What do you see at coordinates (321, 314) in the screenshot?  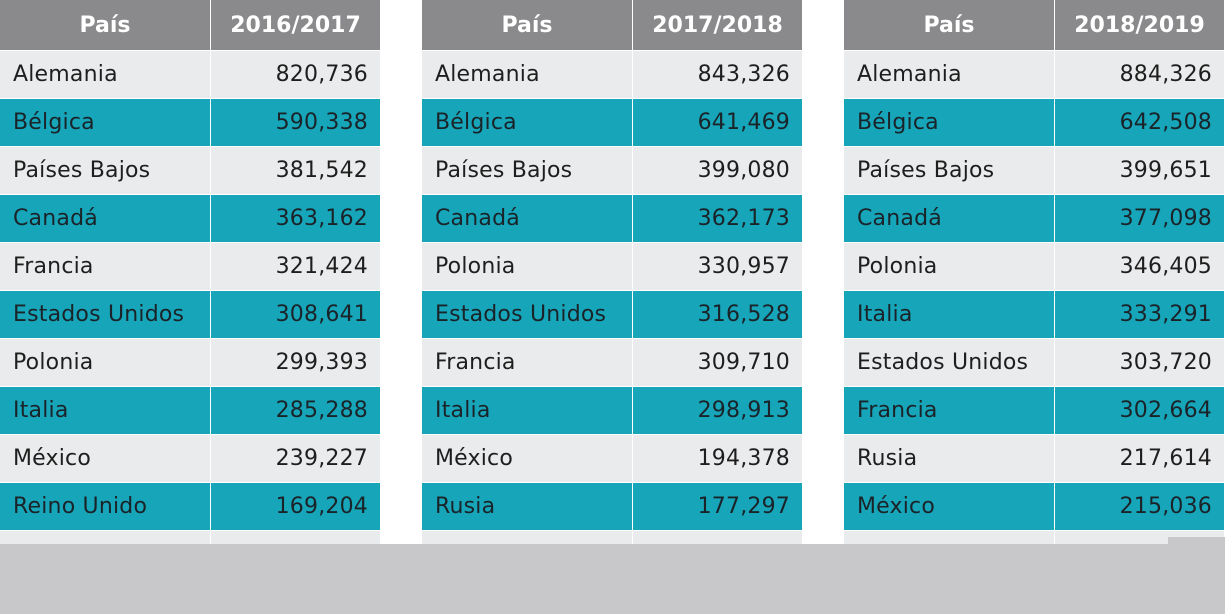 I see `value-cell: 308,641` at bounding box center [321, 314].